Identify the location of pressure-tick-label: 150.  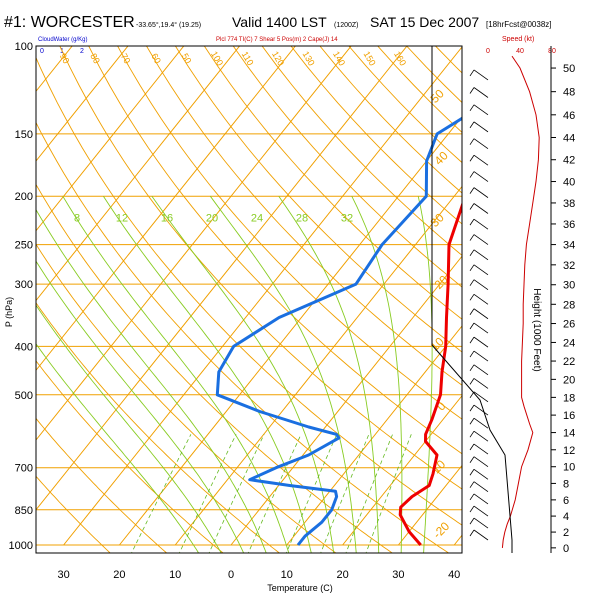
(24, 135).